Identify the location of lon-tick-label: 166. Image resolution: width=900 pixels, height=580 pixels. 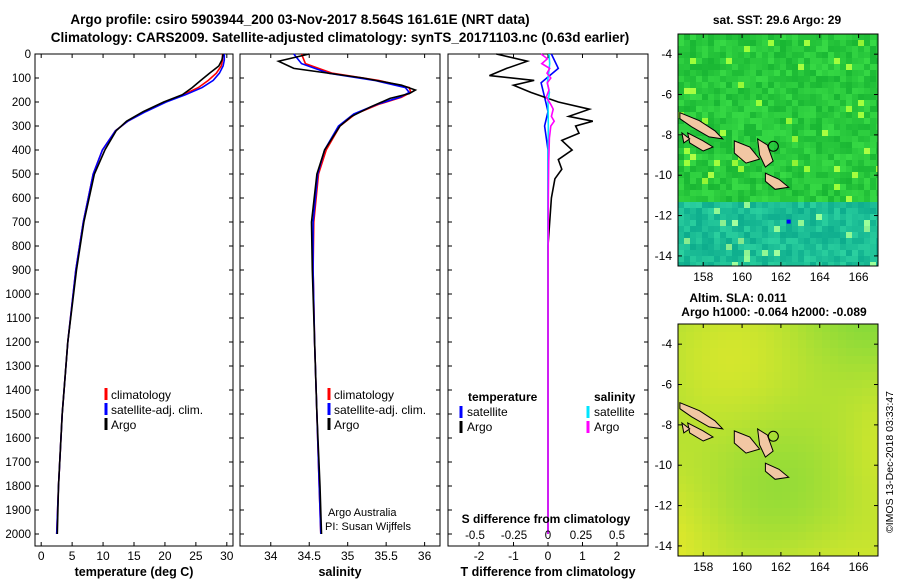
(859, 277).